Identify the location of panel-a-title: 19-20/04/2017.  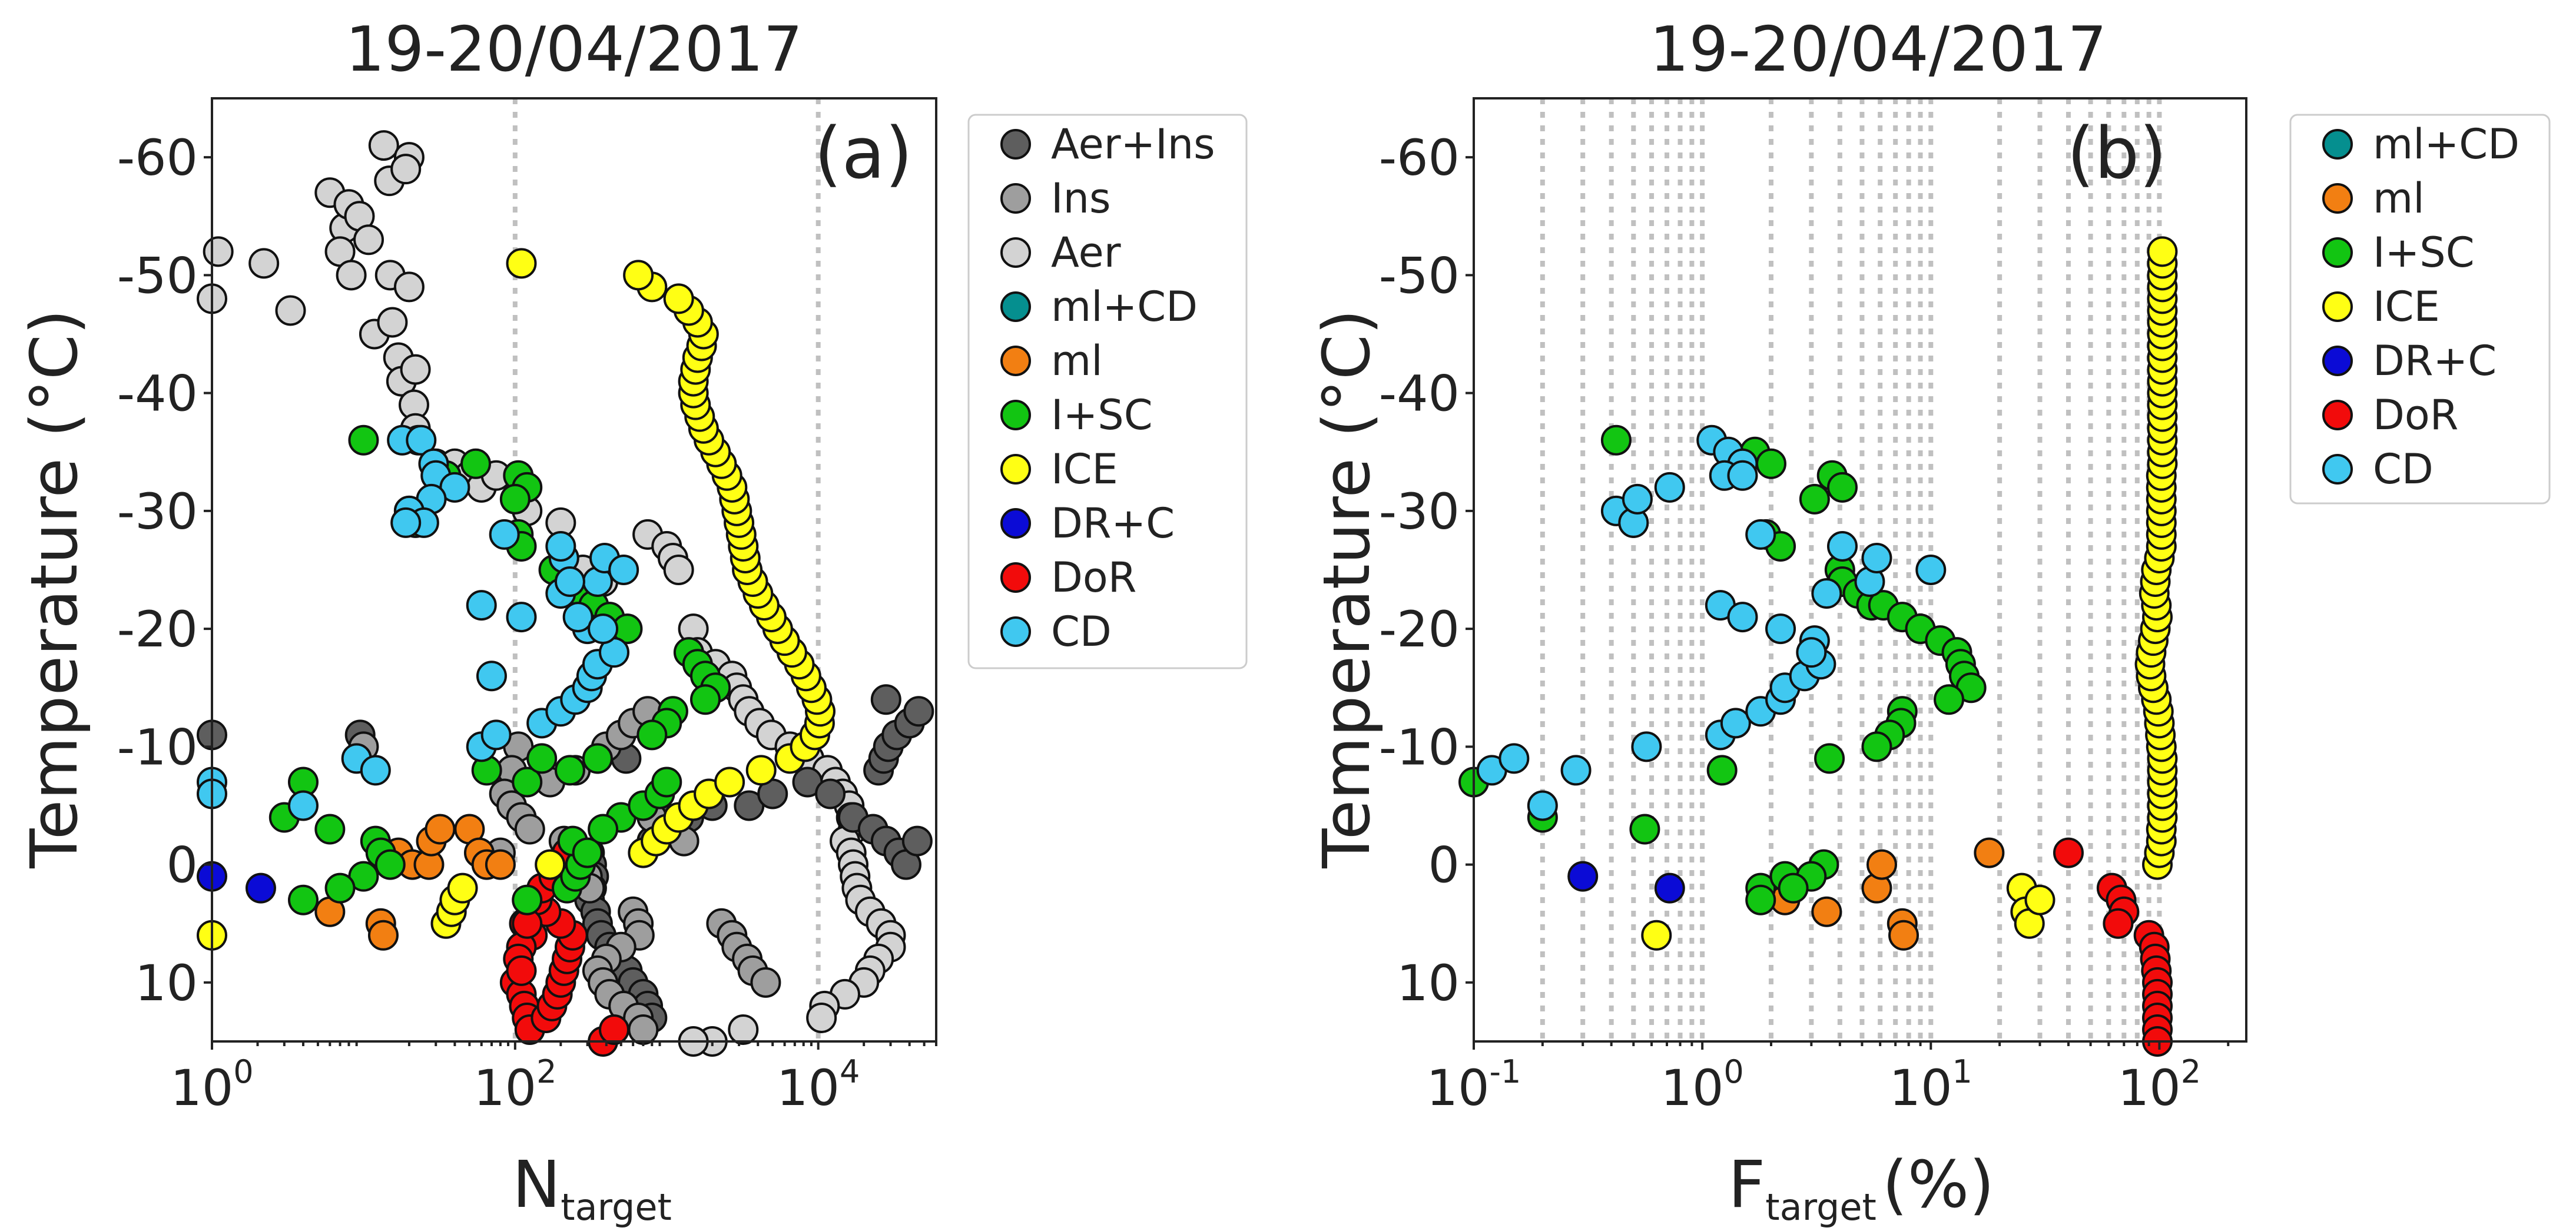
(574, 50).